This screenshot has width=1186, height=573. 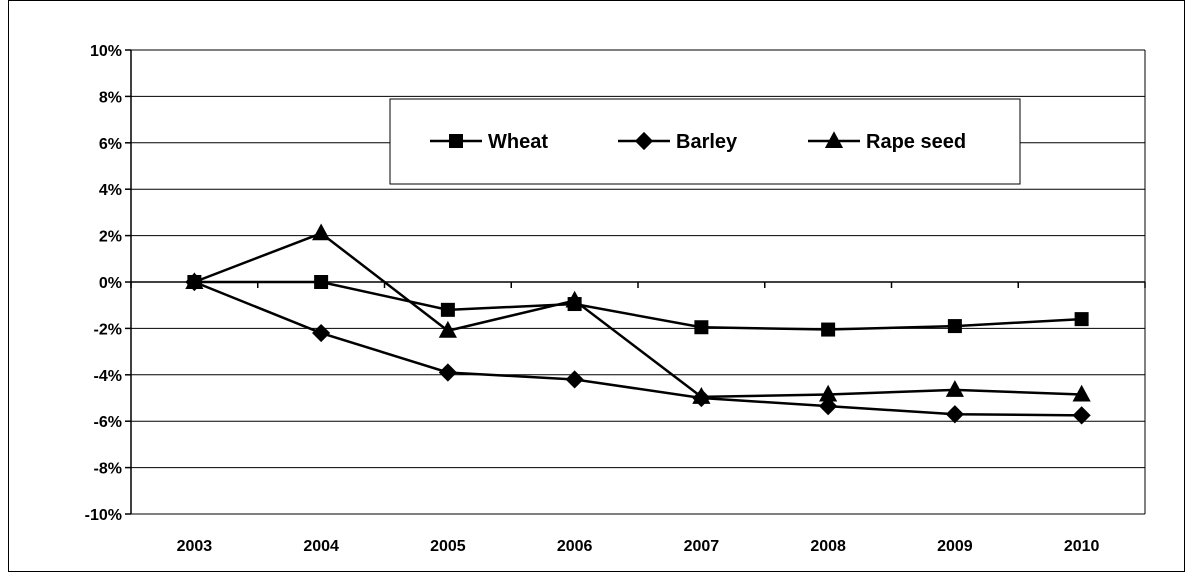 What do you see at coordinates (110, 190) in the screenshot?
I see `y-tick-label-3: 4%` at bounding box center [110, 190].